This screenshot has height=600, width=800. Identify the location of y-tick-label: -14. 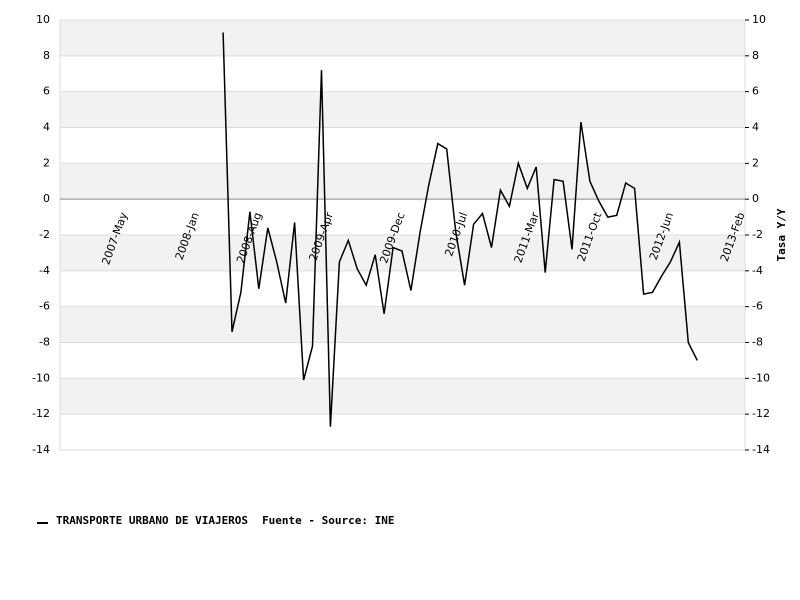
(41, 449).